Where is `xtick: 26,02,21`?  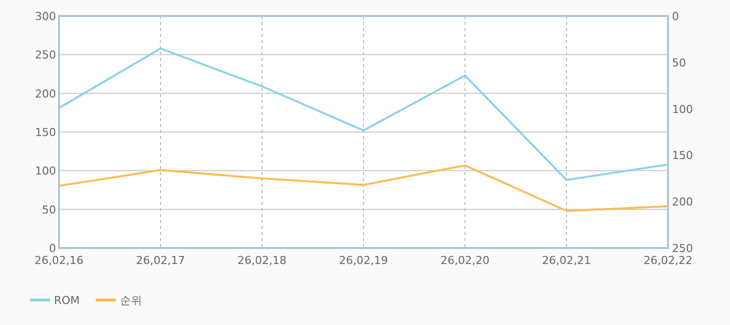 xtick: 26,02,21 is located at coordinates (566, 260).